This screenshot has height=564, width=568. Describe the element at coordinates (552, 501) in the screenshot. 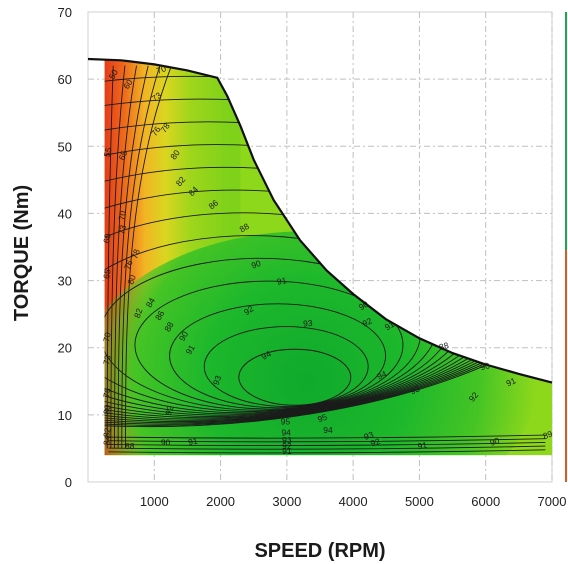

I see `x-tick-label: 7000` at that location.